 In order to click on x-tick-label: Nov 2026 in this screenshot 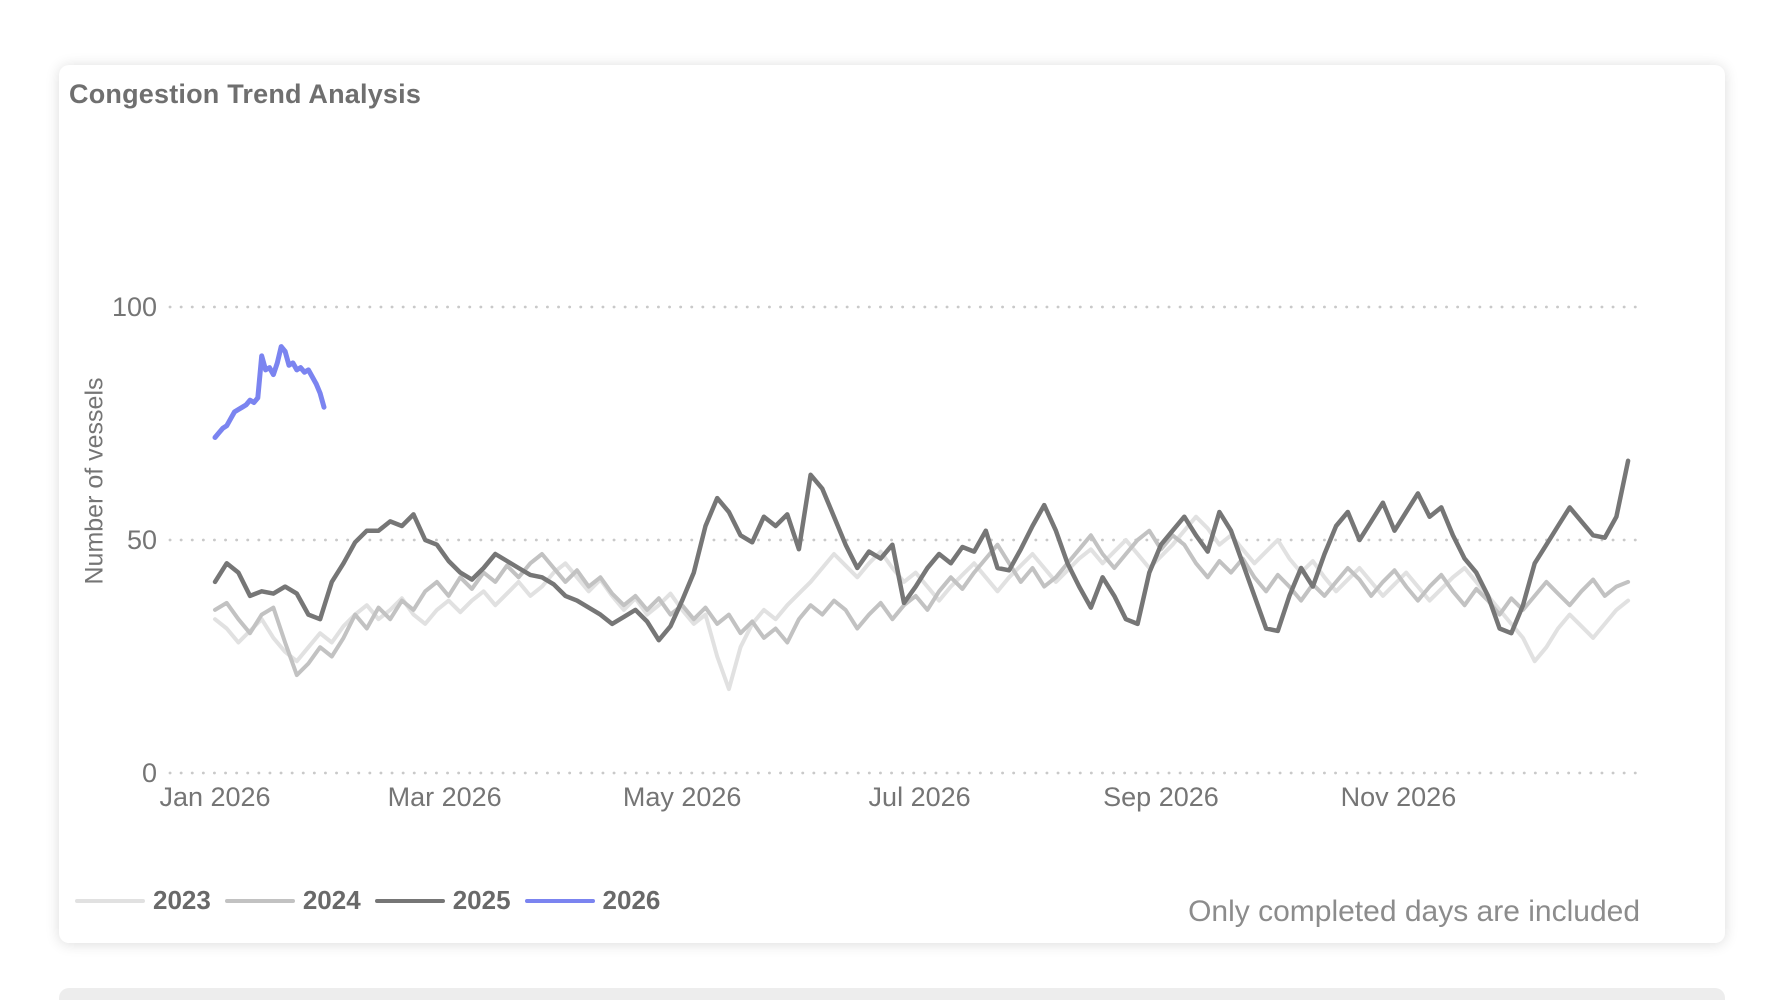, I will do `click(1399, 797)`.